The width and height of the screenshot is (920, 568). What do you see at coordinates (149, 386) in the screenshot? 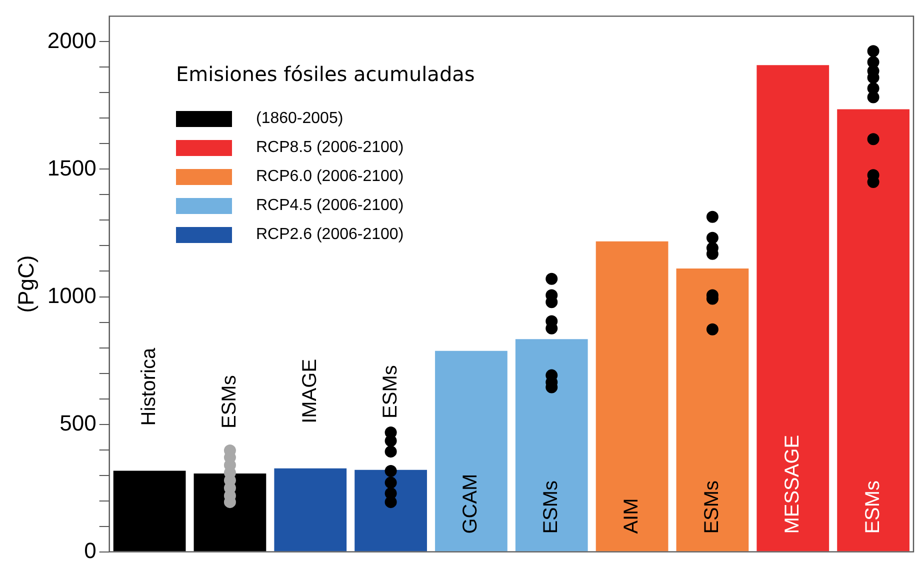
I see `x-tick-label: Historica` at bounding box center [149, 386].